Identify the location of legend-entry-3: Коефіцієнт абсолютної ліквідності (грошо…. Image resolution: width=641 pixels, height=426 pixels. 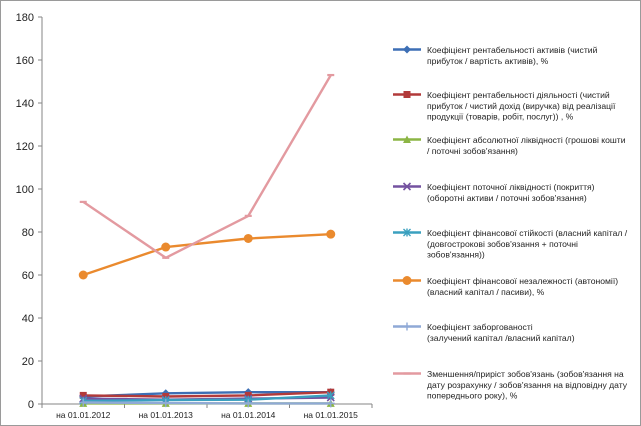
(509, 145).